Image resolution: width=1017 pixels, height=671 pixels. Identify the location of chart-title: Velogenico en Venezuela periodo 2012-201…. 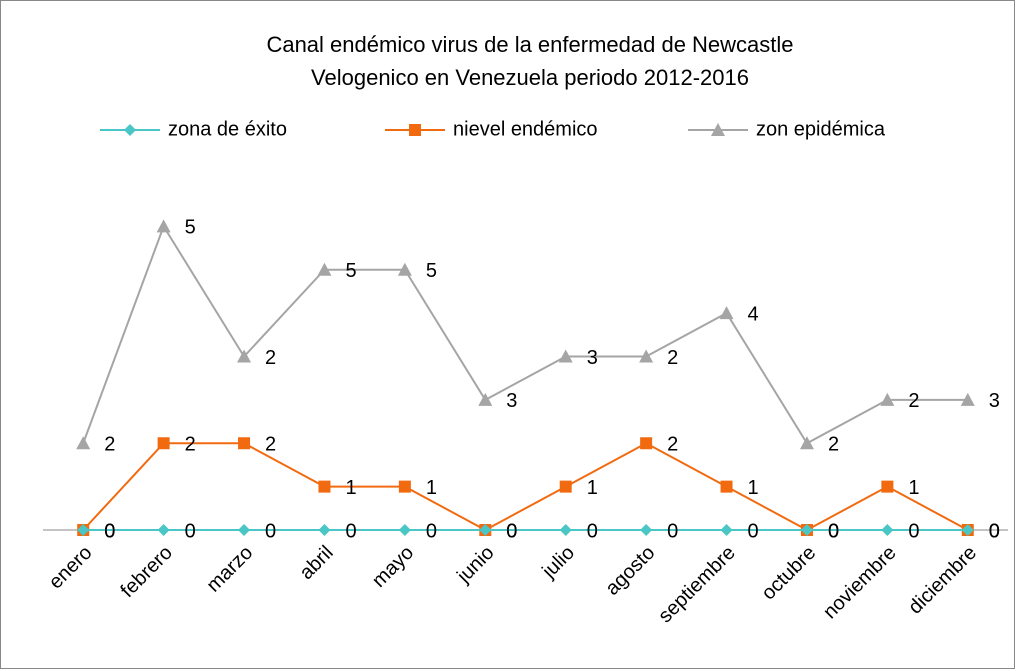
(530, 77).